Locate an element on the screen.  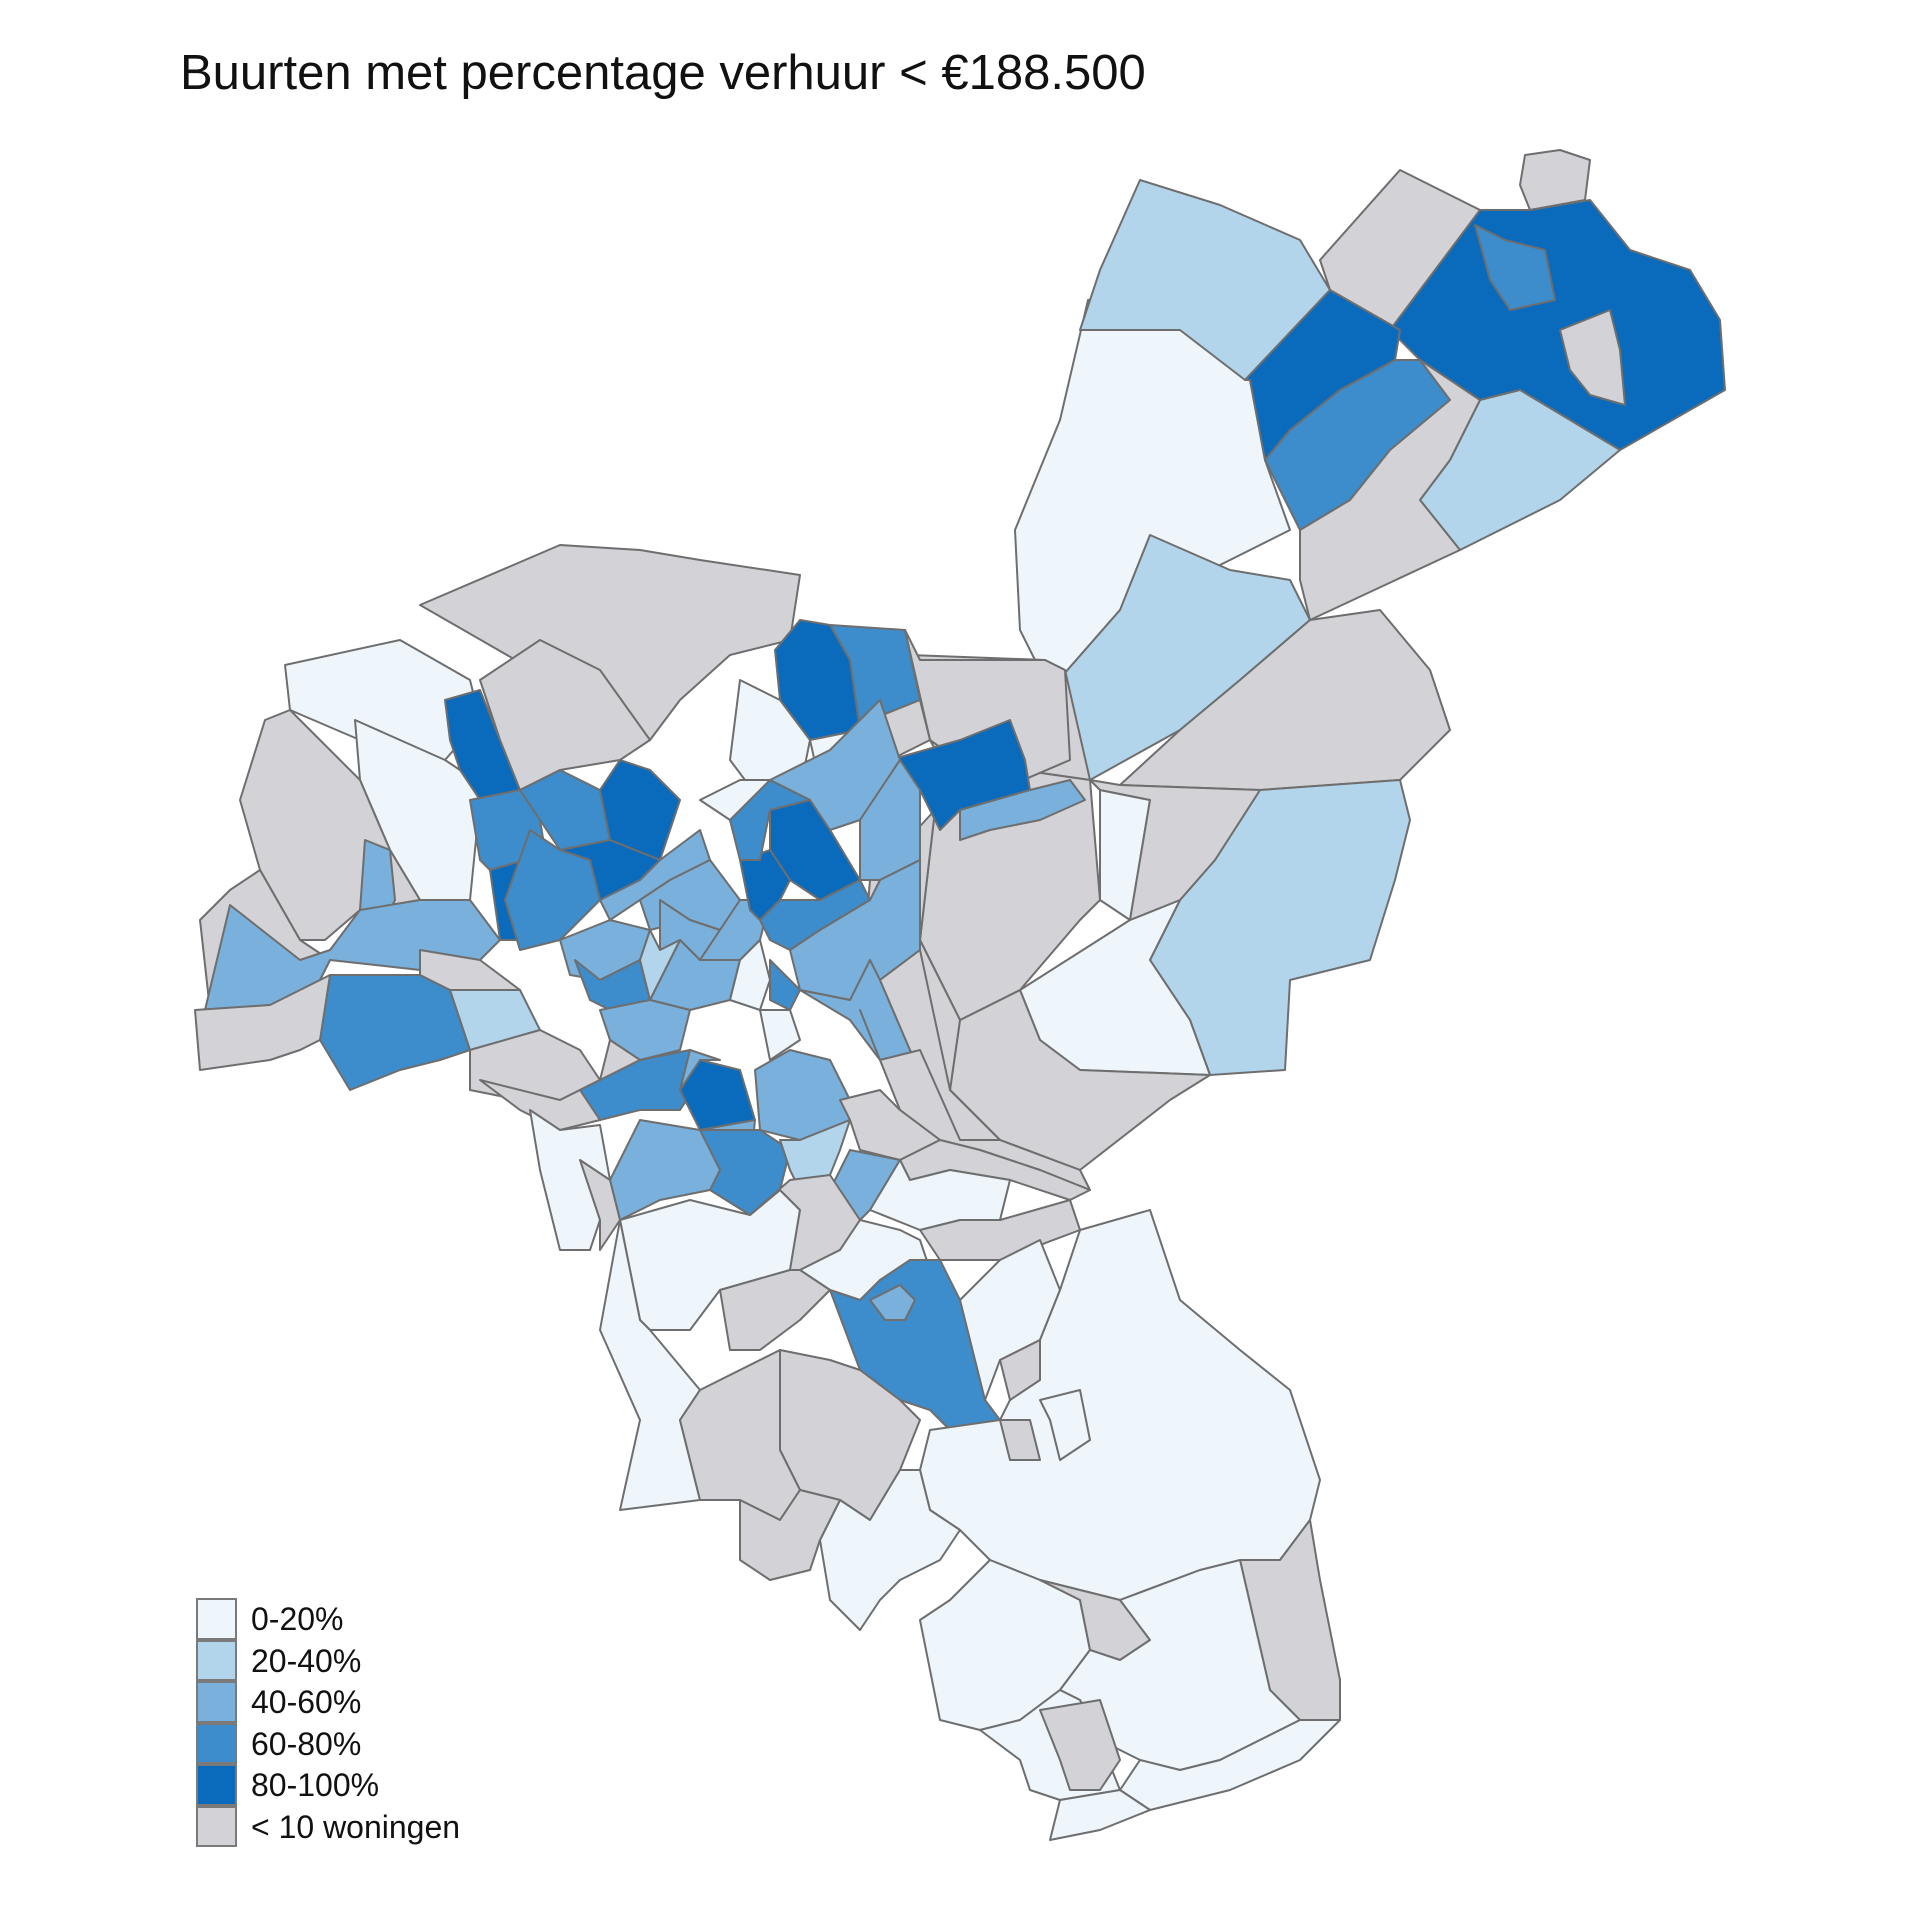
region-w-grey-c is located at coordinates (262, 1022).